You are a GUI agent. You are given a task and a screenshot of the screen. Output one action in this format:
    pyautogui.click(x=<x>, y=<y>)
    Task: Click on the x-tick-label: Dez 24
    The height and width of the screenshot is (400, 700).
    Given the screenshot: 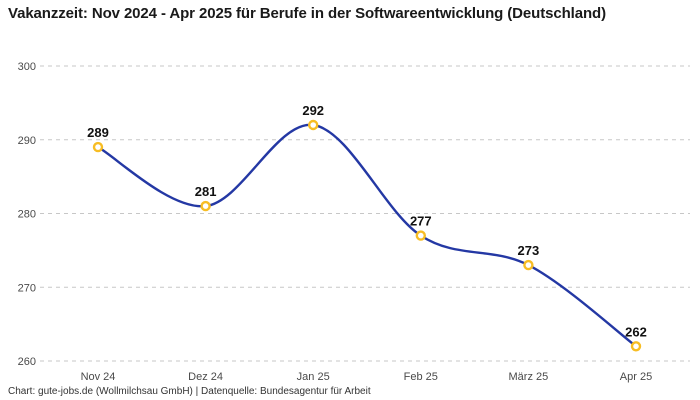 What is the action you would take?
    pyautogui.click(x=205, y=377)
    